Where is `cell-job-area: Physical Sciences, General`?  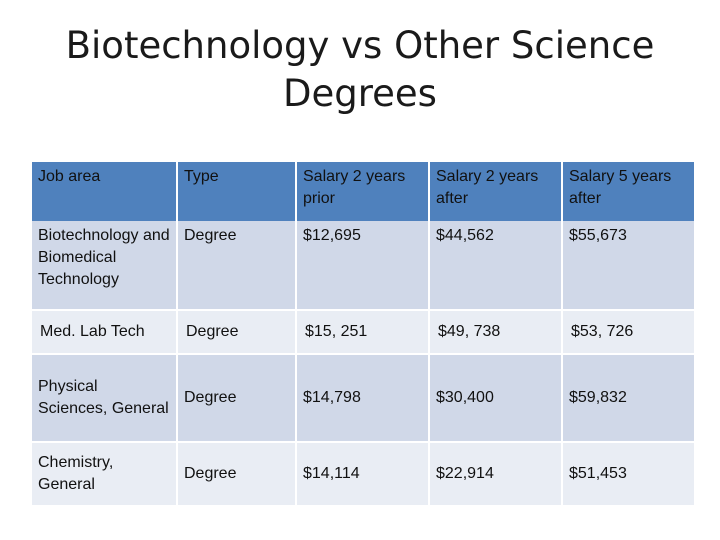 cell-job-area: Physical Sciences, General is located at coordinates (104, 399).